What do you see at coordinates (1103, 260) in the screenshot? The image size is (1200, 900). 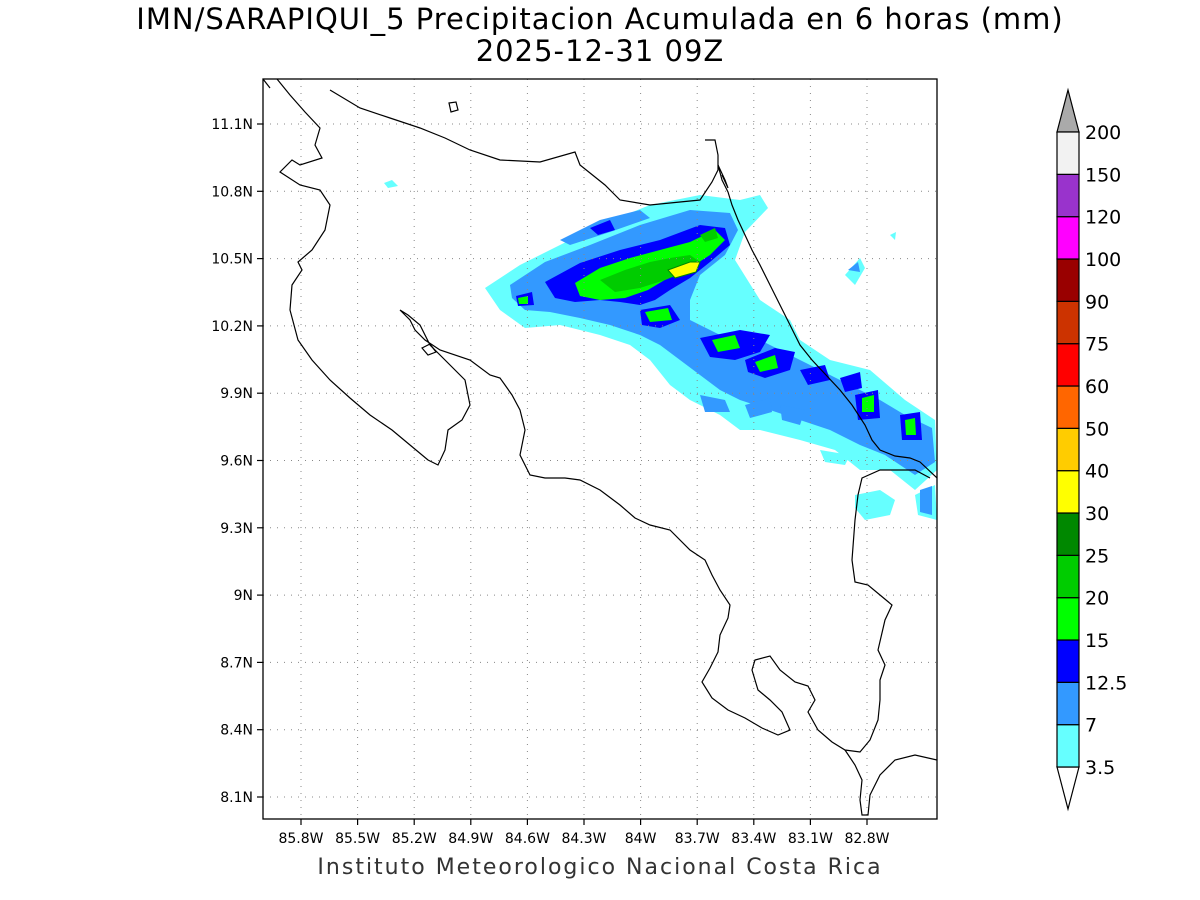 I see `colorbar-label: 100` at bounding box center [1103, 260].